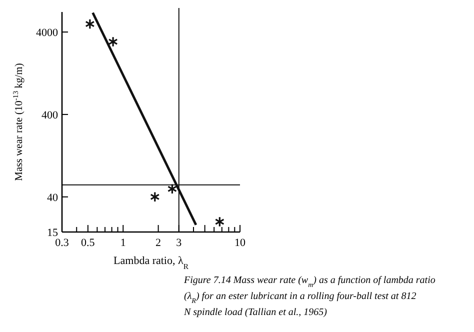 The image size is (474, 332). What do you see at coordinates (52, 233) in the screenshot?
I see `y-tick-label: 15` at bounding box center [52, 233].